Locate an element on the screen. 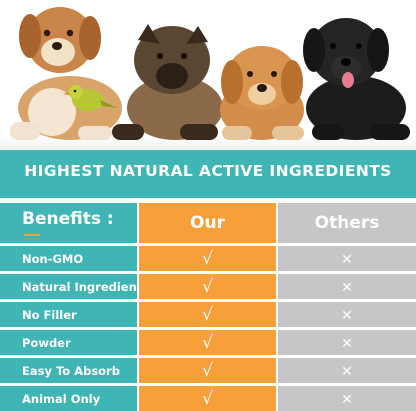 Image resolution: width=416 pixels, height=411 pixels. yellow-bird is located at coordinates (90, 98).